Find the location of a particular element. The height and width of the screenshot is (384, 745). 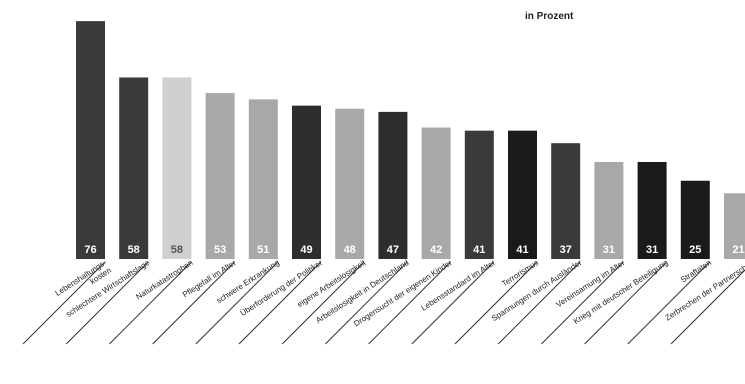

category-label: Straftaten is located at coordinates (696, 271).